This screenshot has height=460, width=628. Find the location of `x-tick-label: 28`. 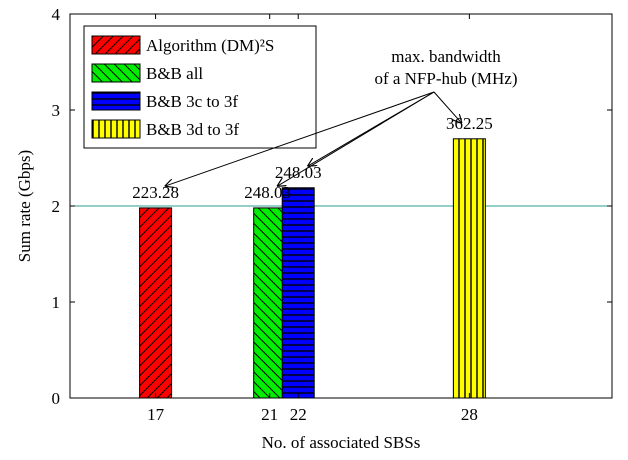

x-tick-label: 28 is located at coordinates (469, 414).